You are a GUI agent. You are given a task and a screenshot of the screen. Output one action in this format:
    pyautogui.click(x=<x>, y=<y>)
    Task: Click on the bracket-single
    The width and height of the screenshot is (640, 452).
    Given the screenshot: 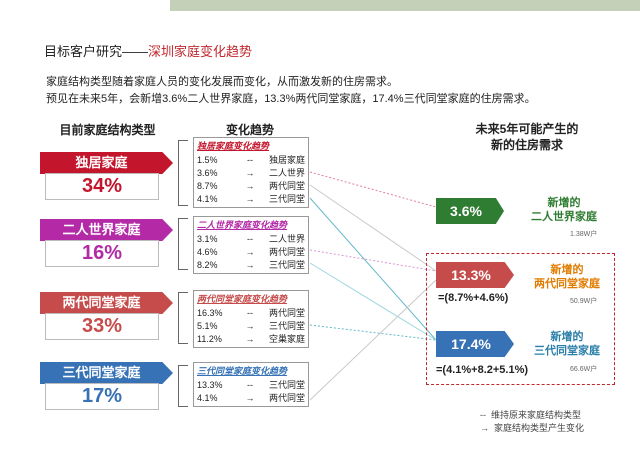 What is the action you would take?
    pyautogui.click(x=183, y=173)
    